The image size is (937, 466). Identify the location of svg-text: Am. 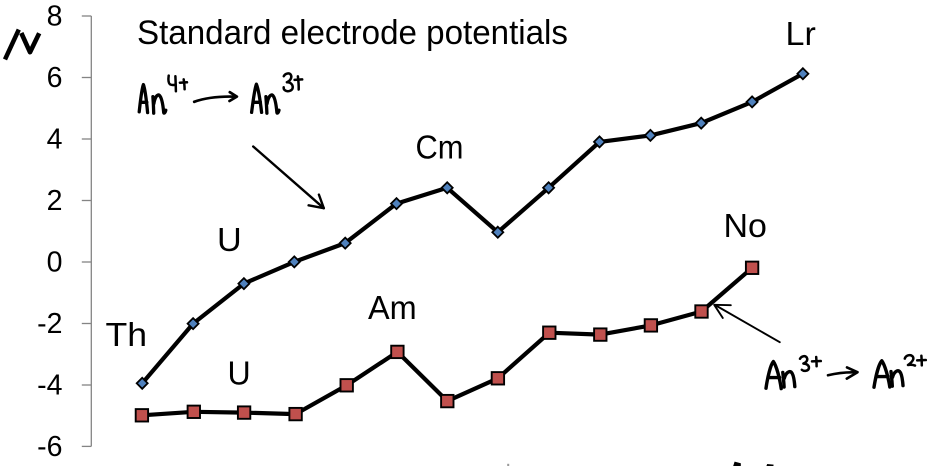
(392, 307).